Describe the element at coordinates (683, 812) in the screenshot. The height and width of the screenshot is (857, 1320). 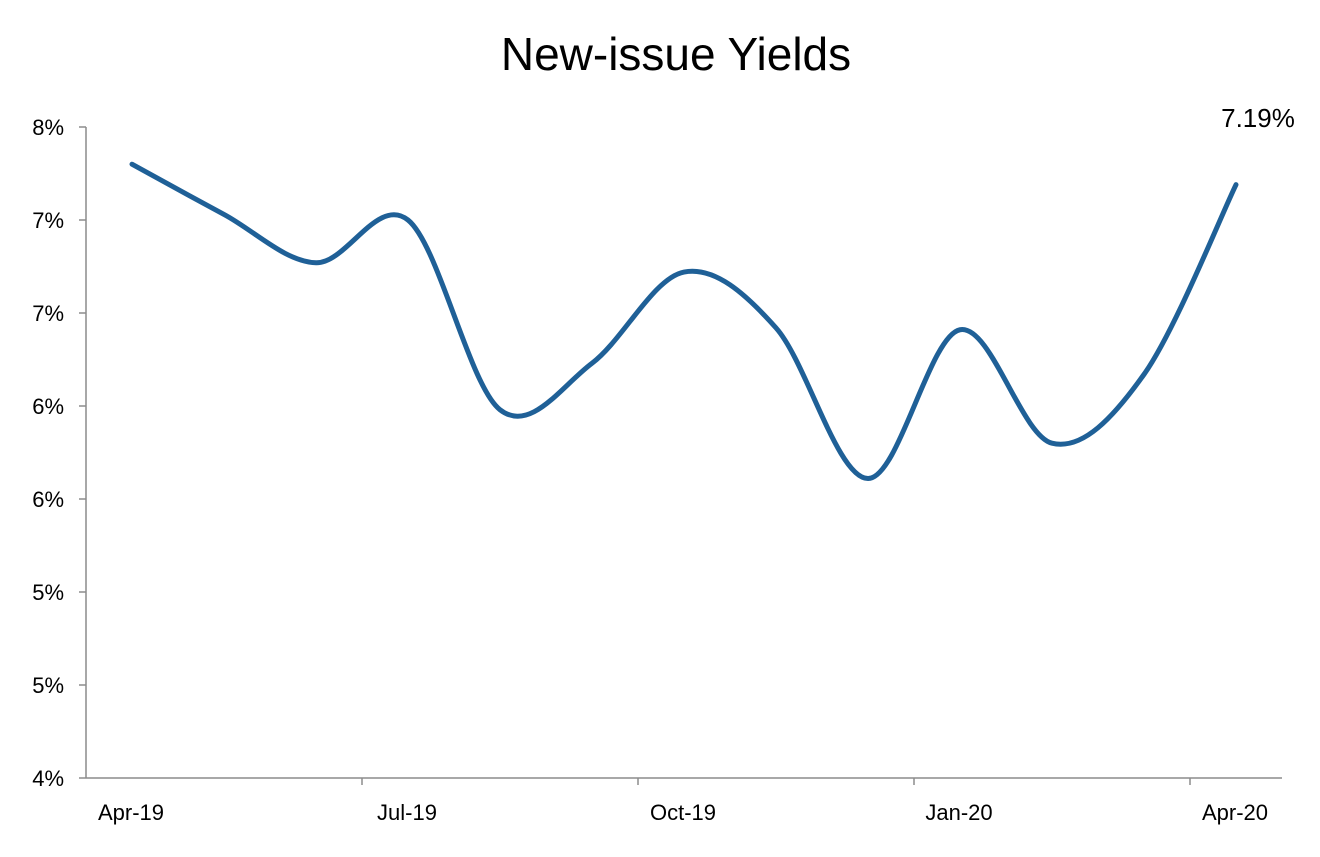
I see `x-tick-label: Oct-19` at that location.